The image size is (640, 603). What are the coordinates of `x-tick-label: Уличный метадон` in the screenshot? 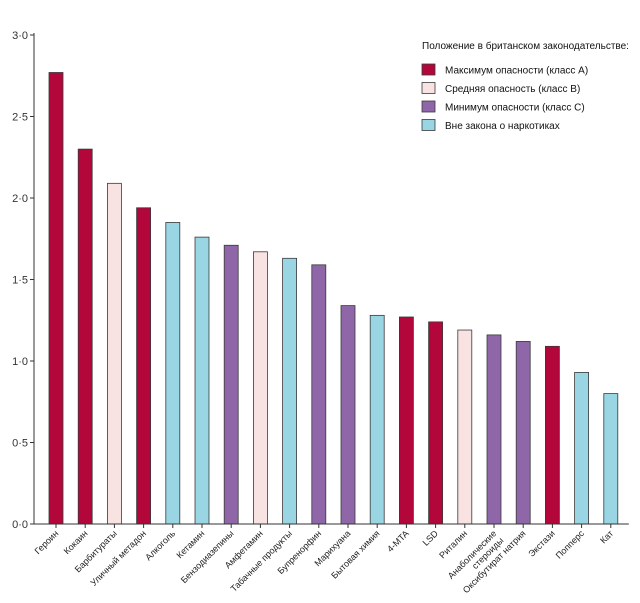 It's located at (118, 558).